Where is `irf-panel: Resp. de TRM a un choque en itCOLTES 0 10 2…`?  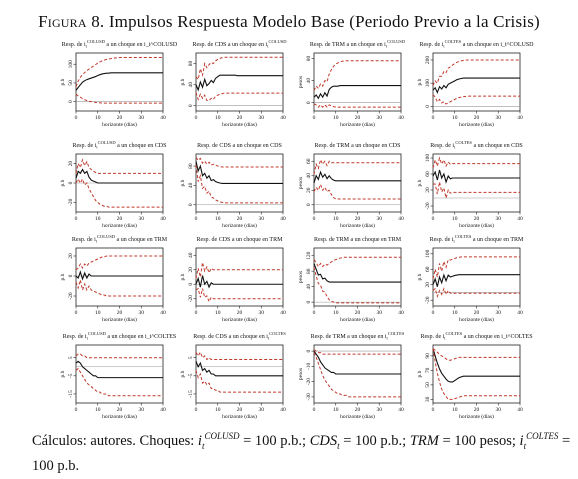 irf-panel: Resp. de TRM a un choque en itCOLTES 0 10 2… is located at coordinates (351, 378).